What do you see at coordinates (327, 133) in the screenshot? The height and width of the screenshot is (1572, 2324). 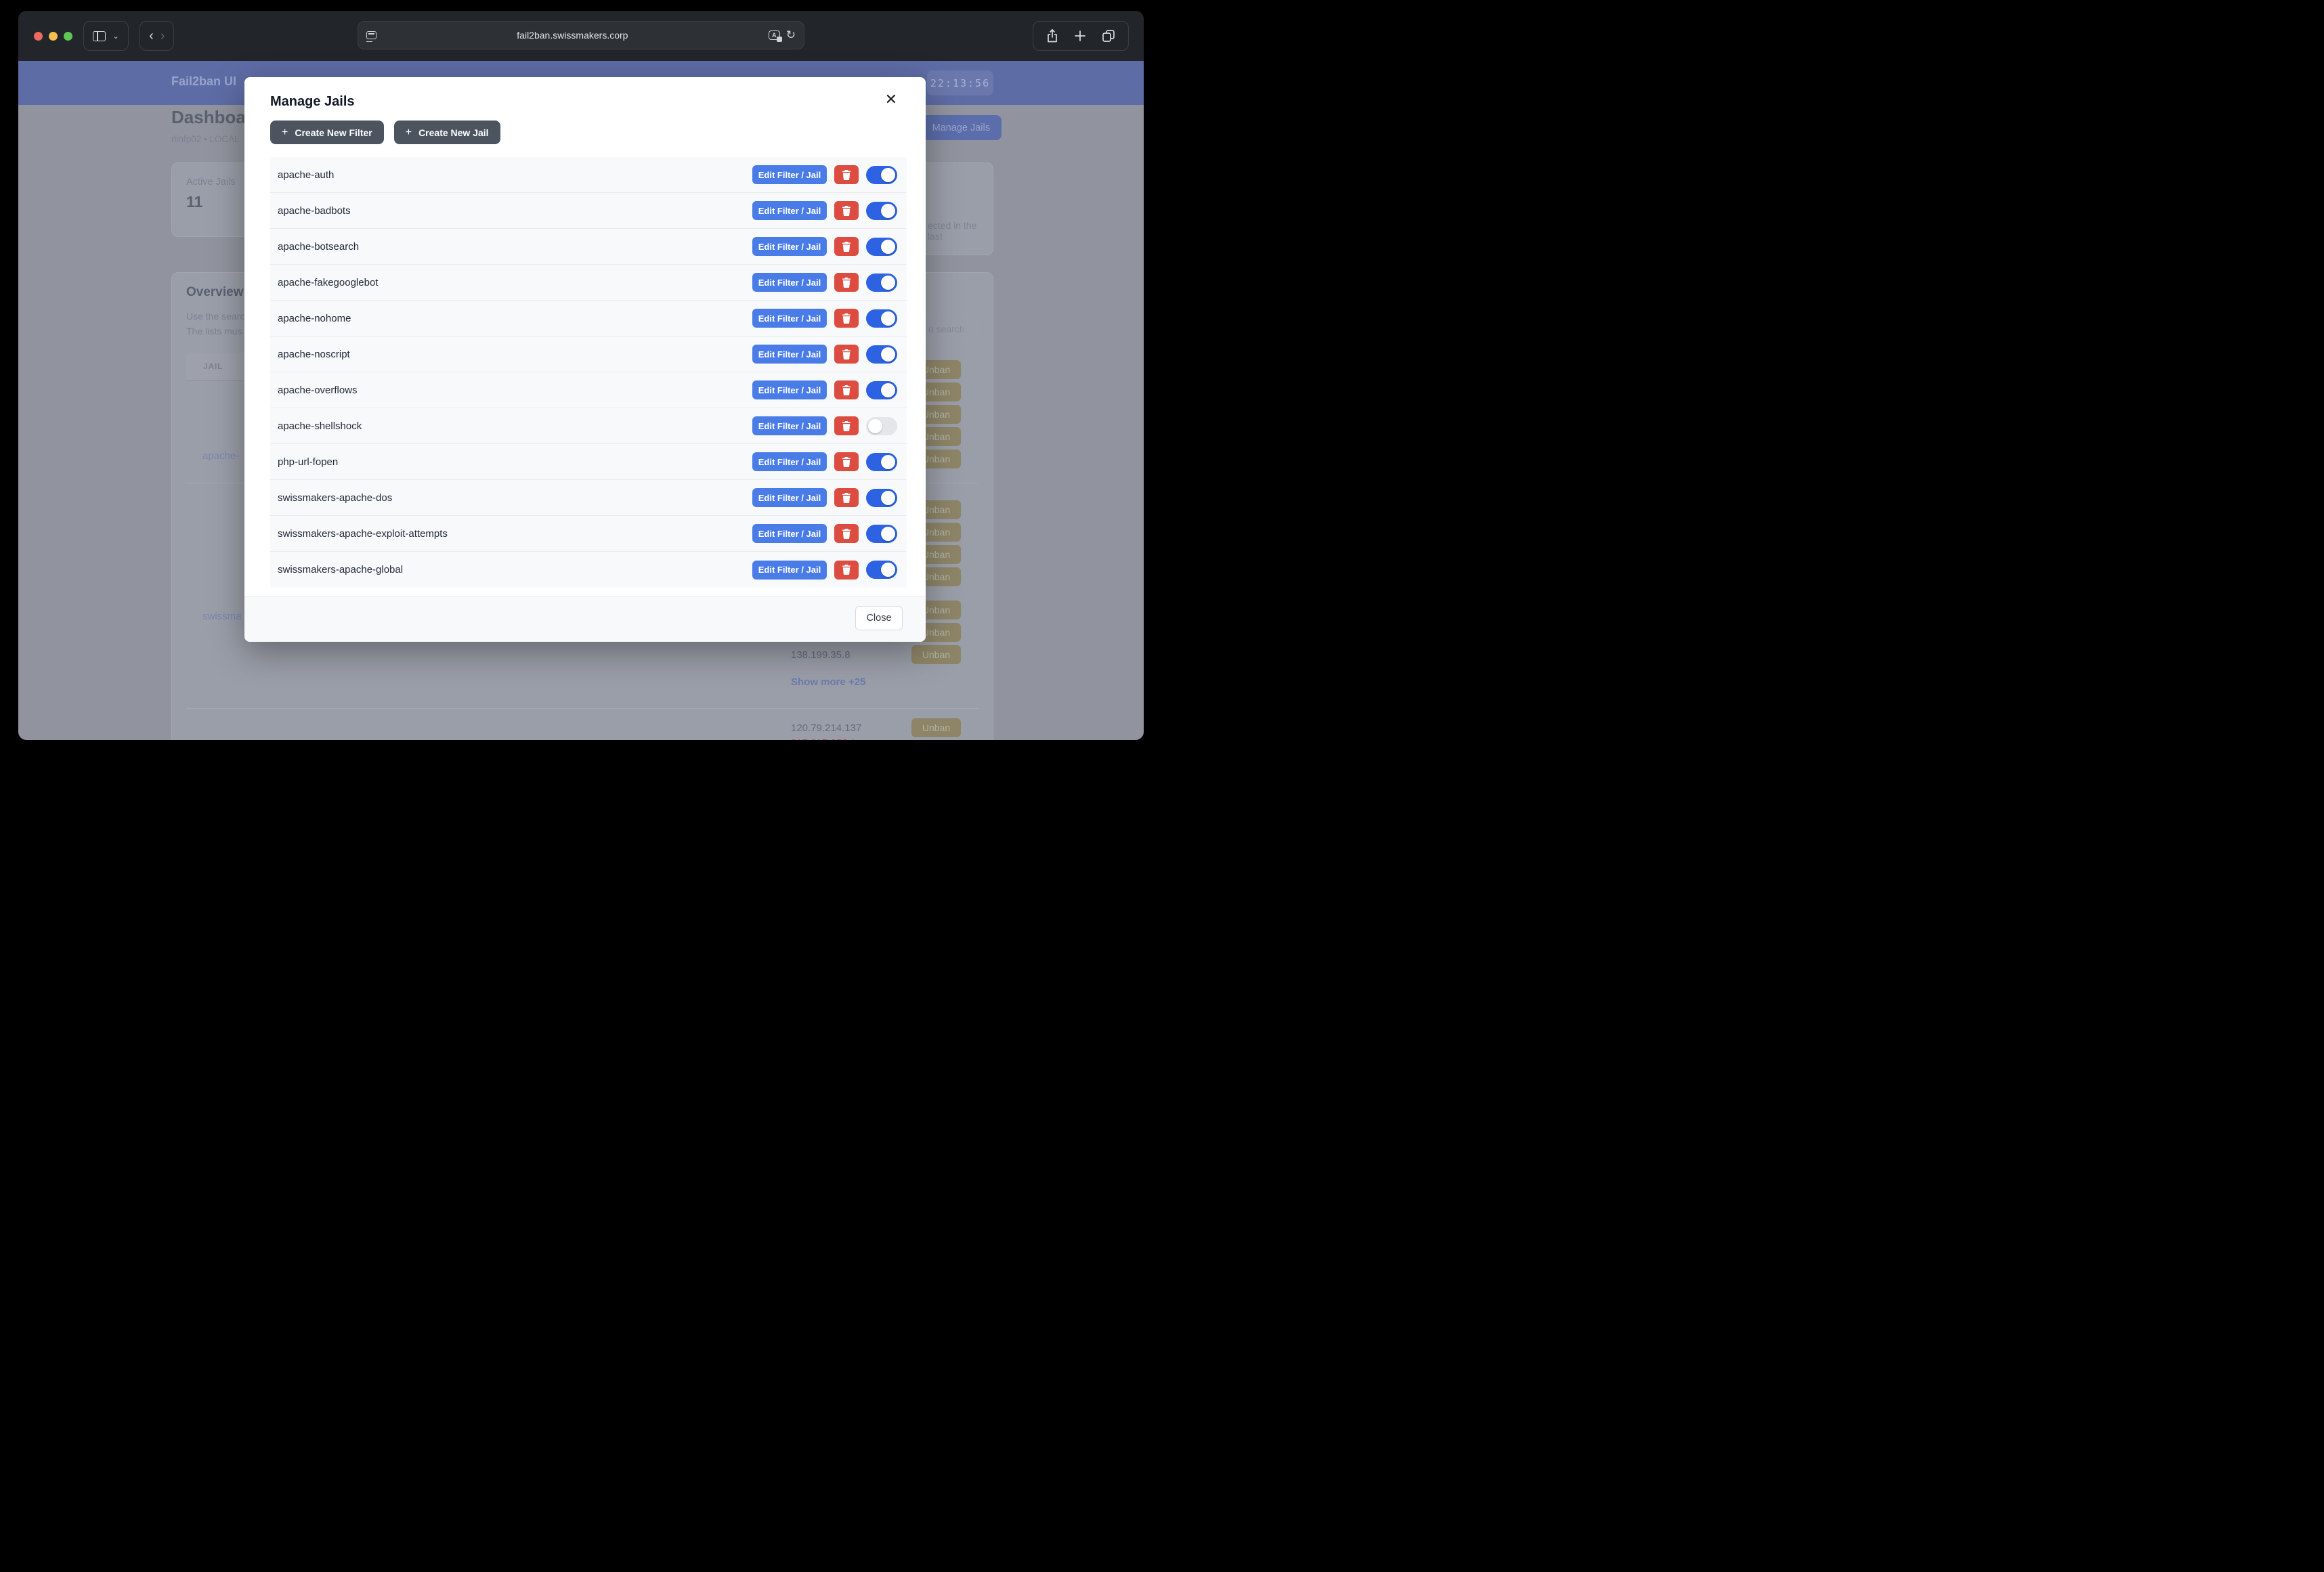 I see `create-new-filter-button: + Create New Filter` at bounding box center [327, 133].